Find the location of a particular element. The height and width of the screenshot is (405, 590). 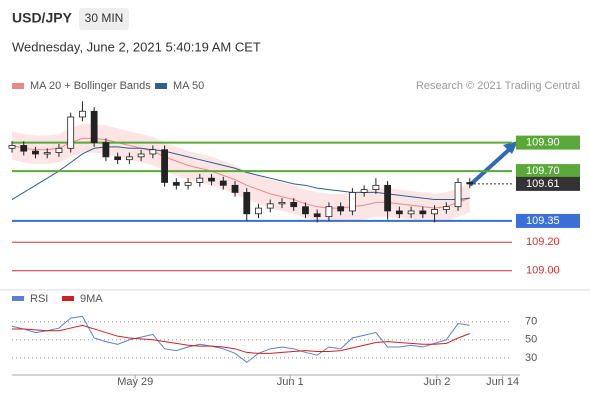

x-tick-label: Jun 2 is located at coordinates (436, 382).